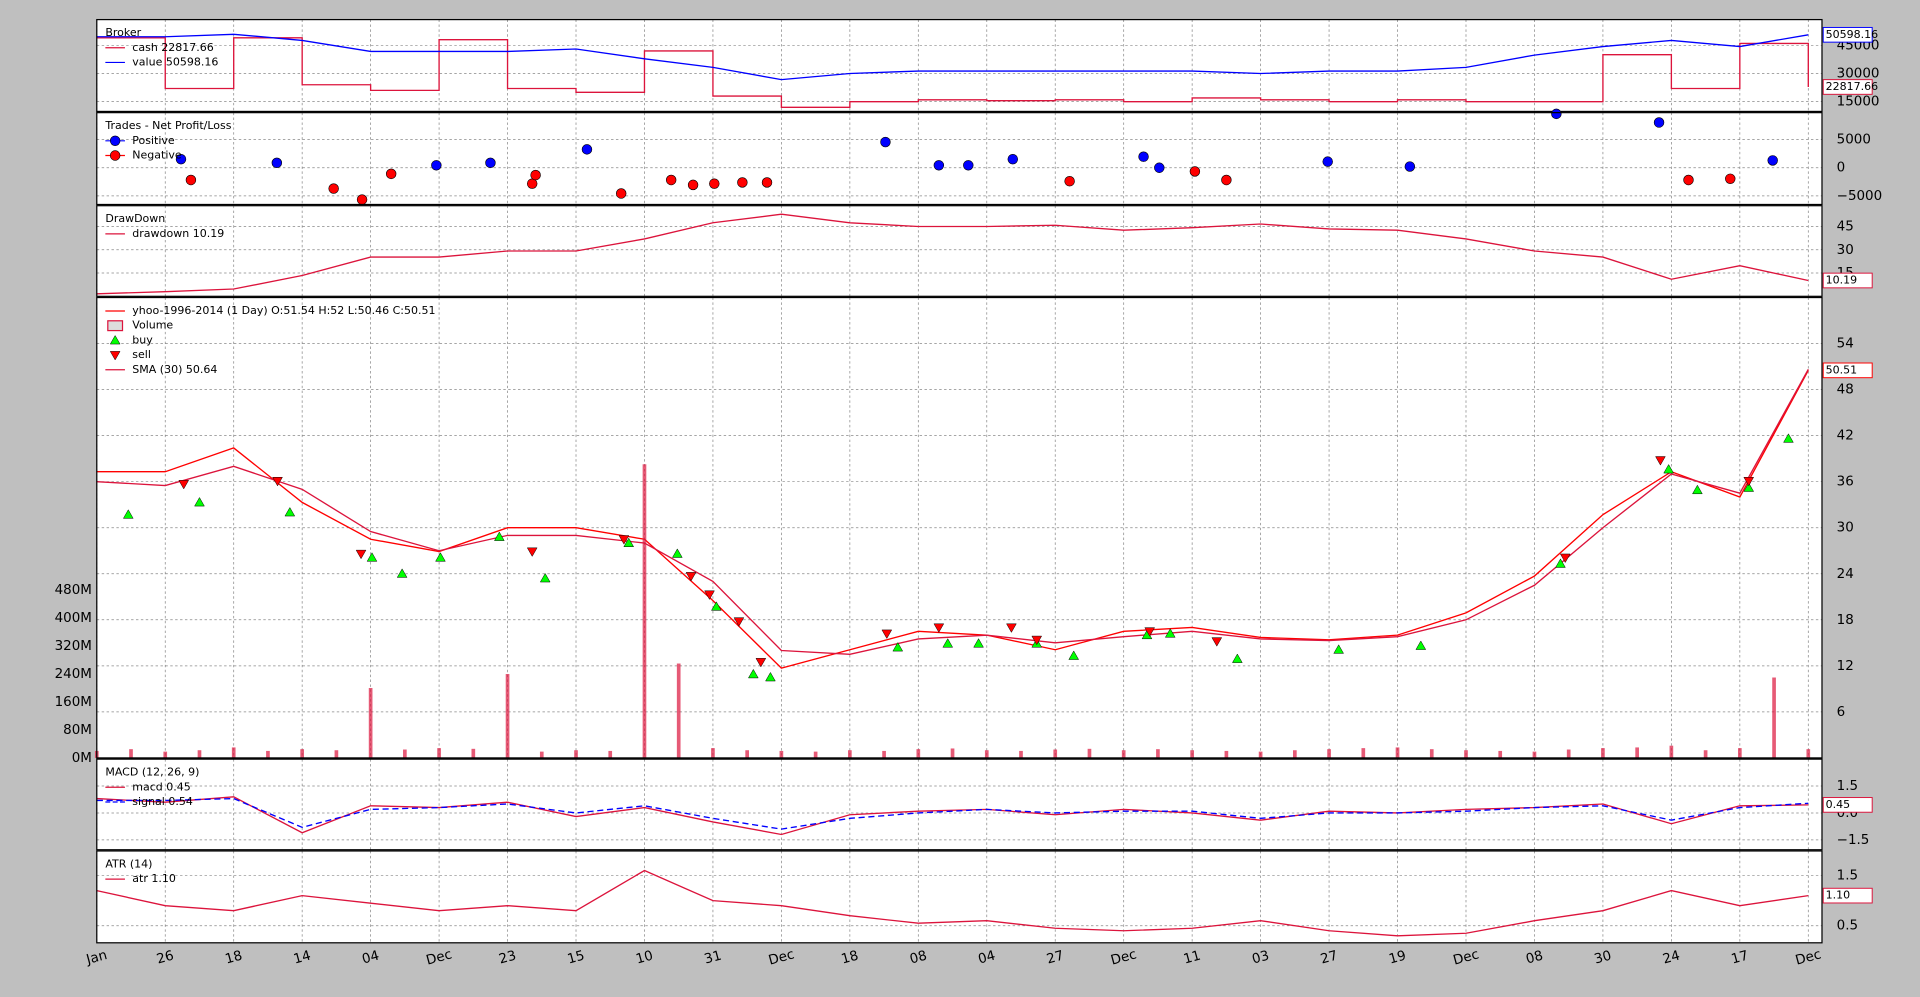 Image resolution: width=1920 pixels, height=997 pixels. Describe the element at coordinates (1534, 958) in the screenshot. I see `x-tick-label: 08` at that location.